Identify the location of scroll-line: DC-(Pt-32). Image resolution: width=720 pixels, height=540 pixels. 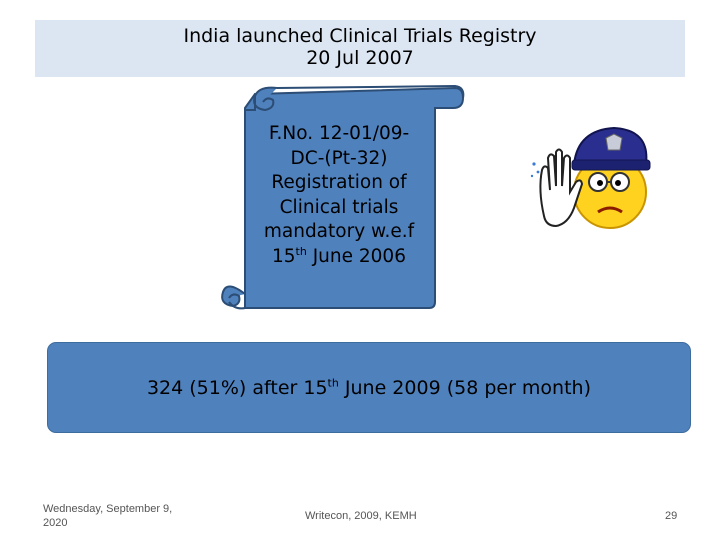
(339, 158).